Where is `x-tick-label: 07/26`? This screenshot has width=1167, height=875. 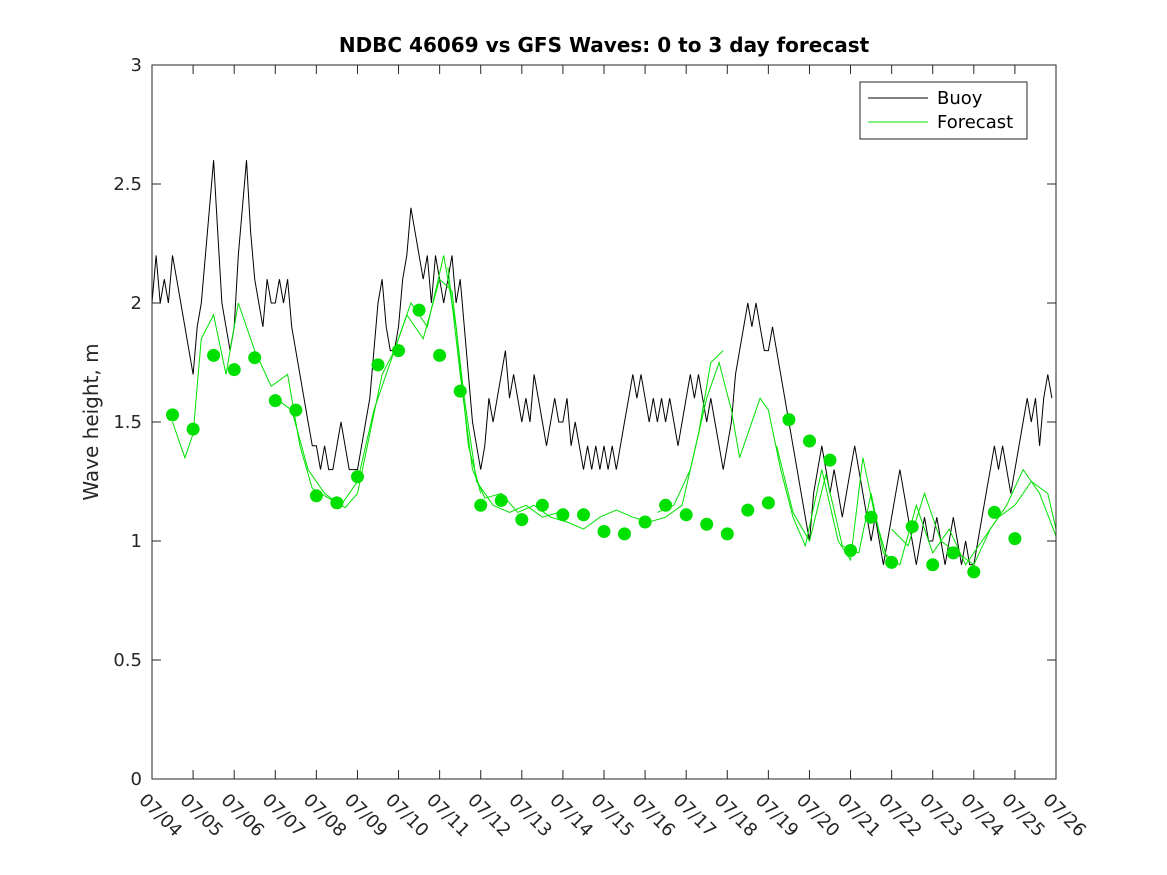
x-tick-label: 07/26 is located at coordinates (1064, 816).